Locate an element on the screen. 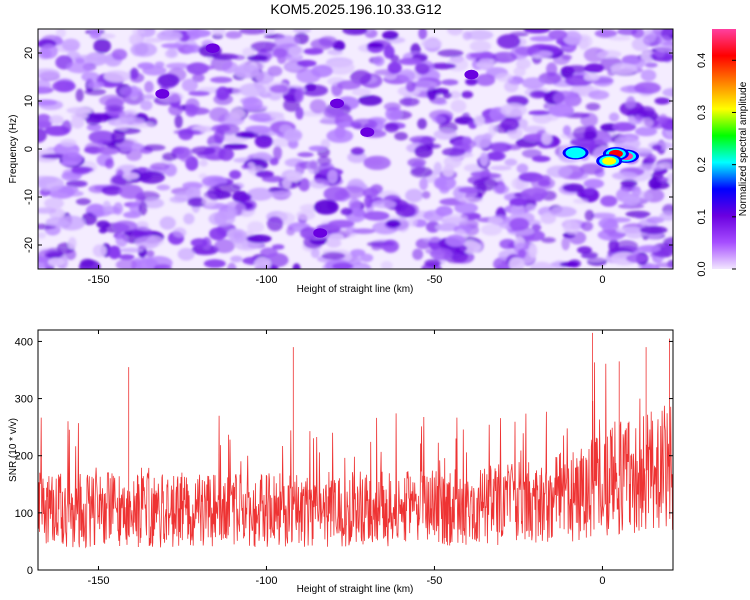  heatmap-x-tick-label: -100 is located at coordinates (266, 280).